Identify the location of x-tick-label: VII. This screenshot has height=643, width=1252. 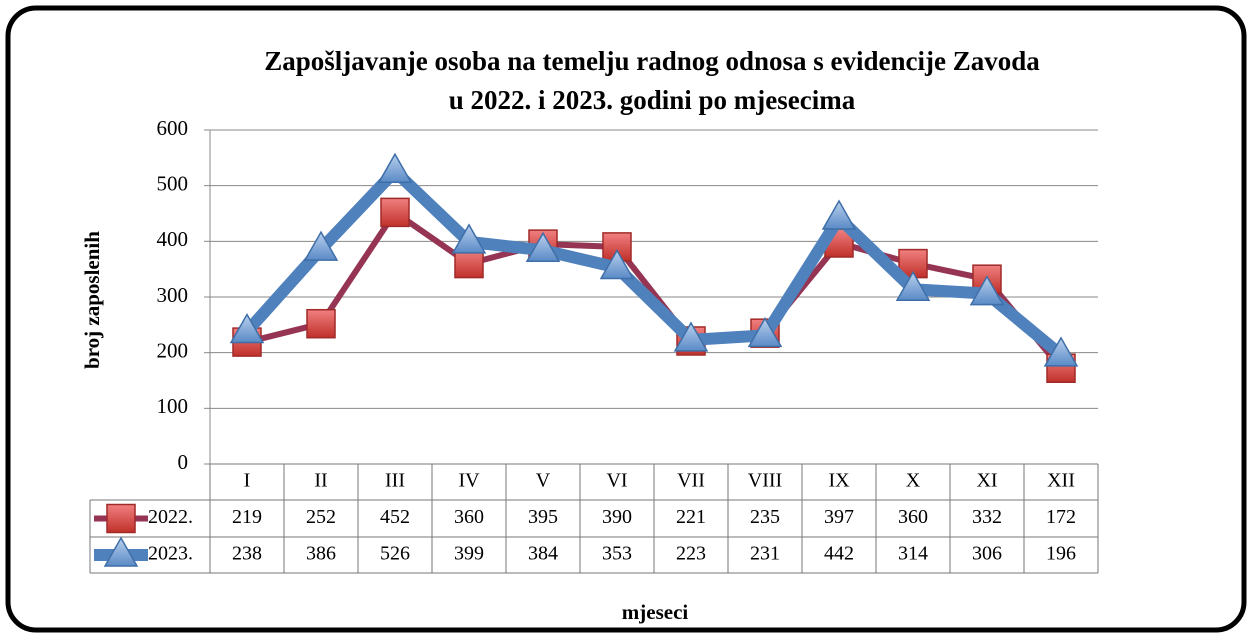
(691, 481).